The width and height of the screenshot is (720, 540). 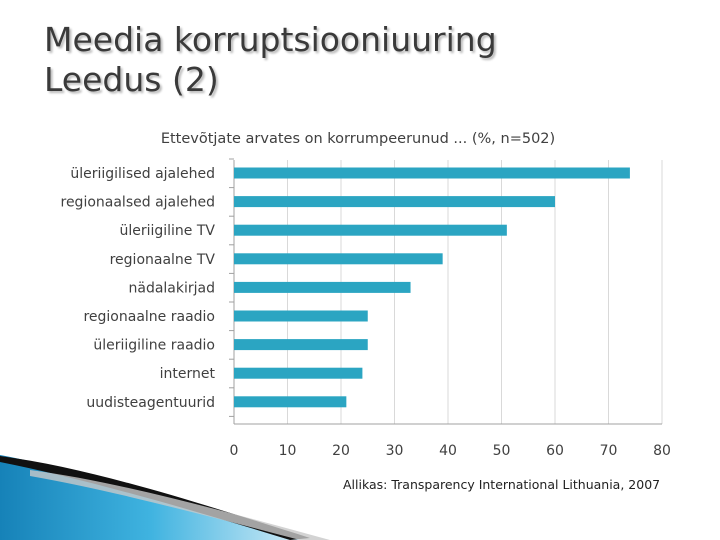 I want to click on x-tick-label: 0, so click(x=234, y=451).